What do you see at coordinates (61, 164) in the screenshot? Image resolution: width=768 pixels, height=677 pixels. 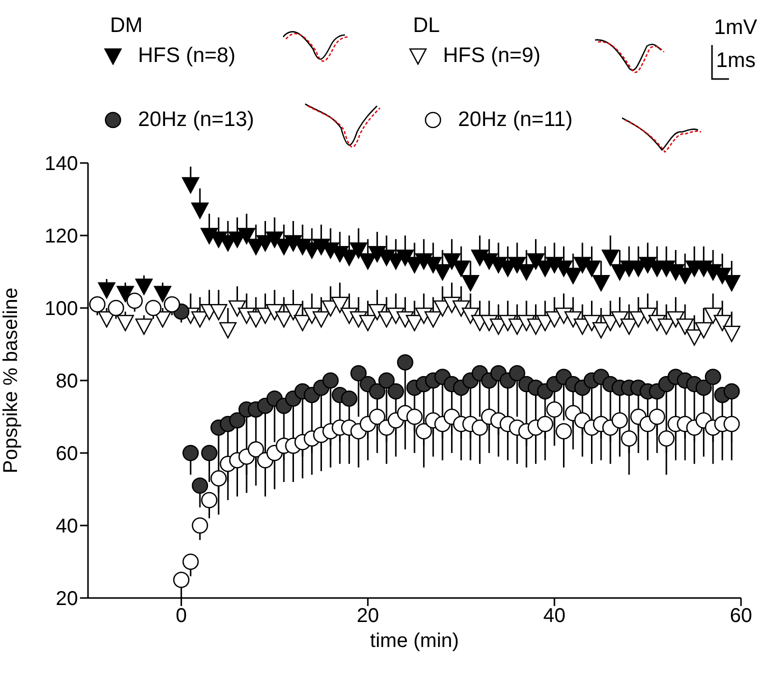 I see `y-tick-label: 140` at bounding box center [61, 164].